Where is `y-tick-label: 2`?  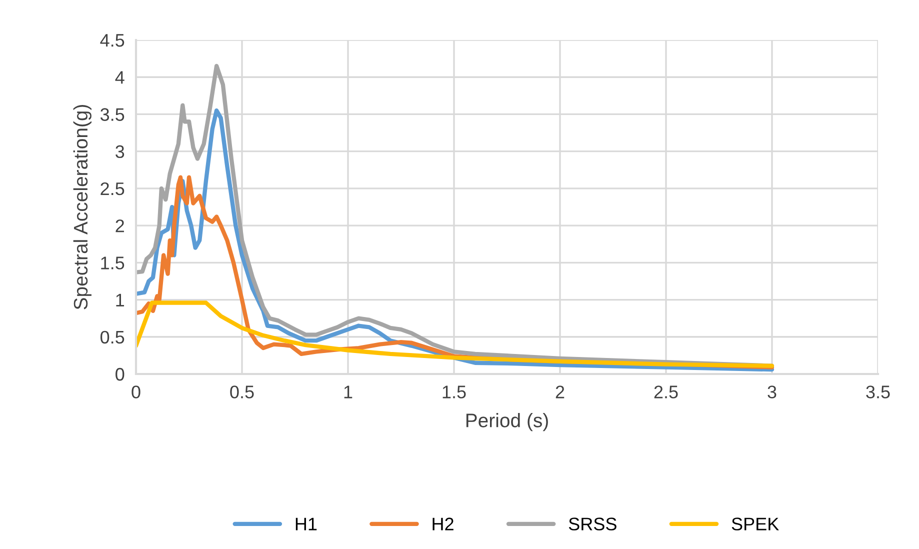 y-tick-label: 2 is located at coordinates (120, 225).